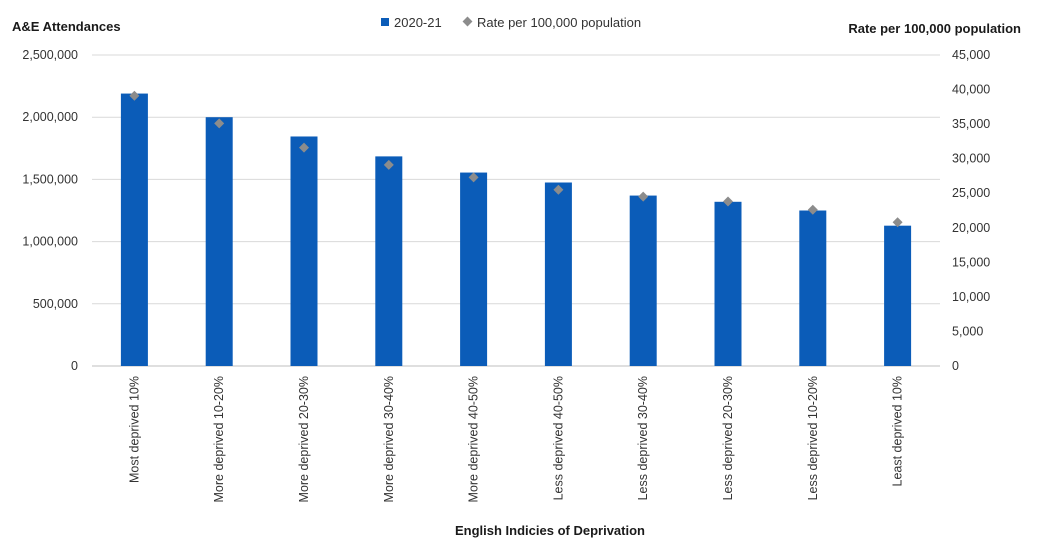 The height and width of the screenshot is (554, 1041). Describe the element at coordinates (50, 117) in the screenshot. I see `left-tick-label: 2,000,000` at that location.